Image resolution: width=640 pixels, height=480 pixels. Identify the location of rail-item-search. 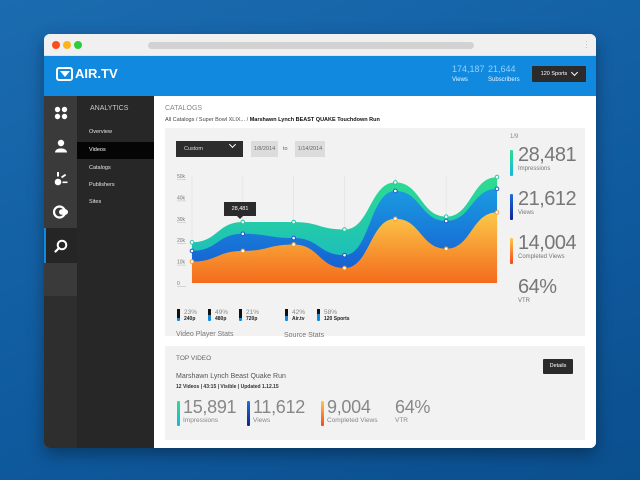
(60, 245).